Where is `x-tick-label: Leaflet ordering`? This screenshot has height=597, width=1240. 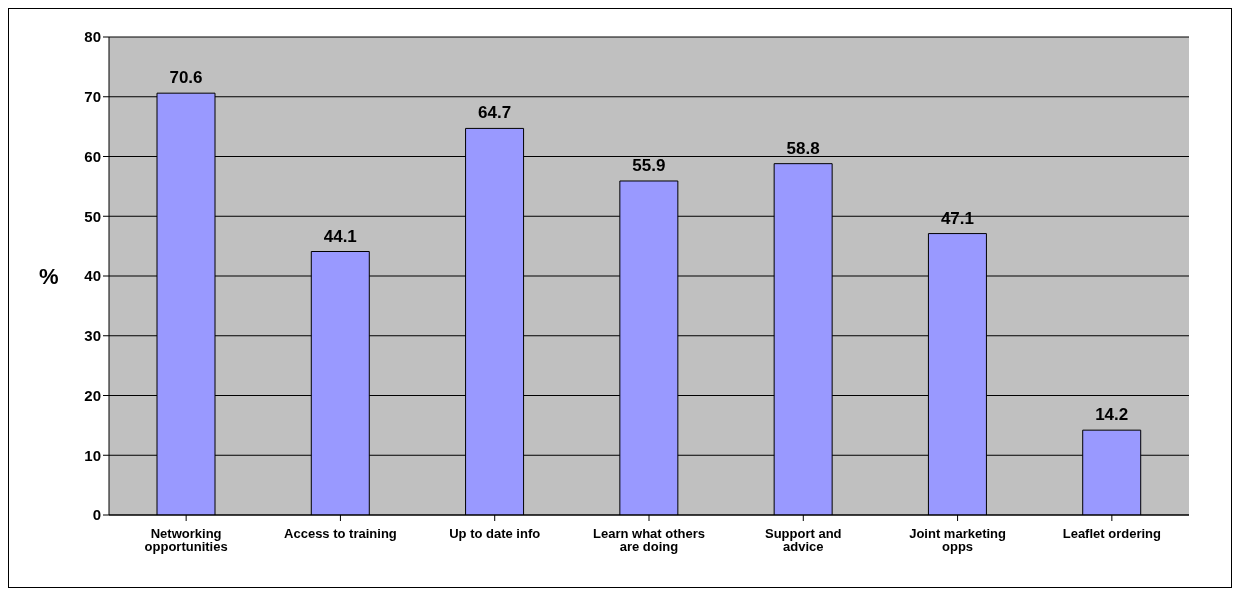 x-tick-label: Leaflet ordering is located at coordinates (1112, 534).